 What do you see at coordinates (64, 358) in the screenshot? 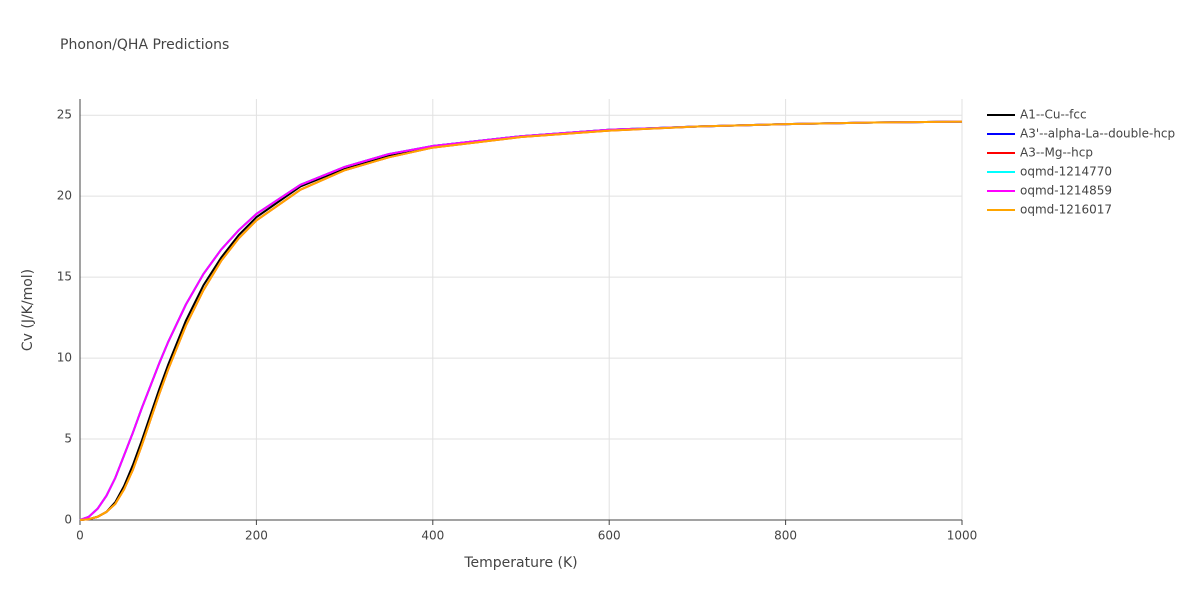
I see `y-tick-label: 10` at bounding box center [64, 358].